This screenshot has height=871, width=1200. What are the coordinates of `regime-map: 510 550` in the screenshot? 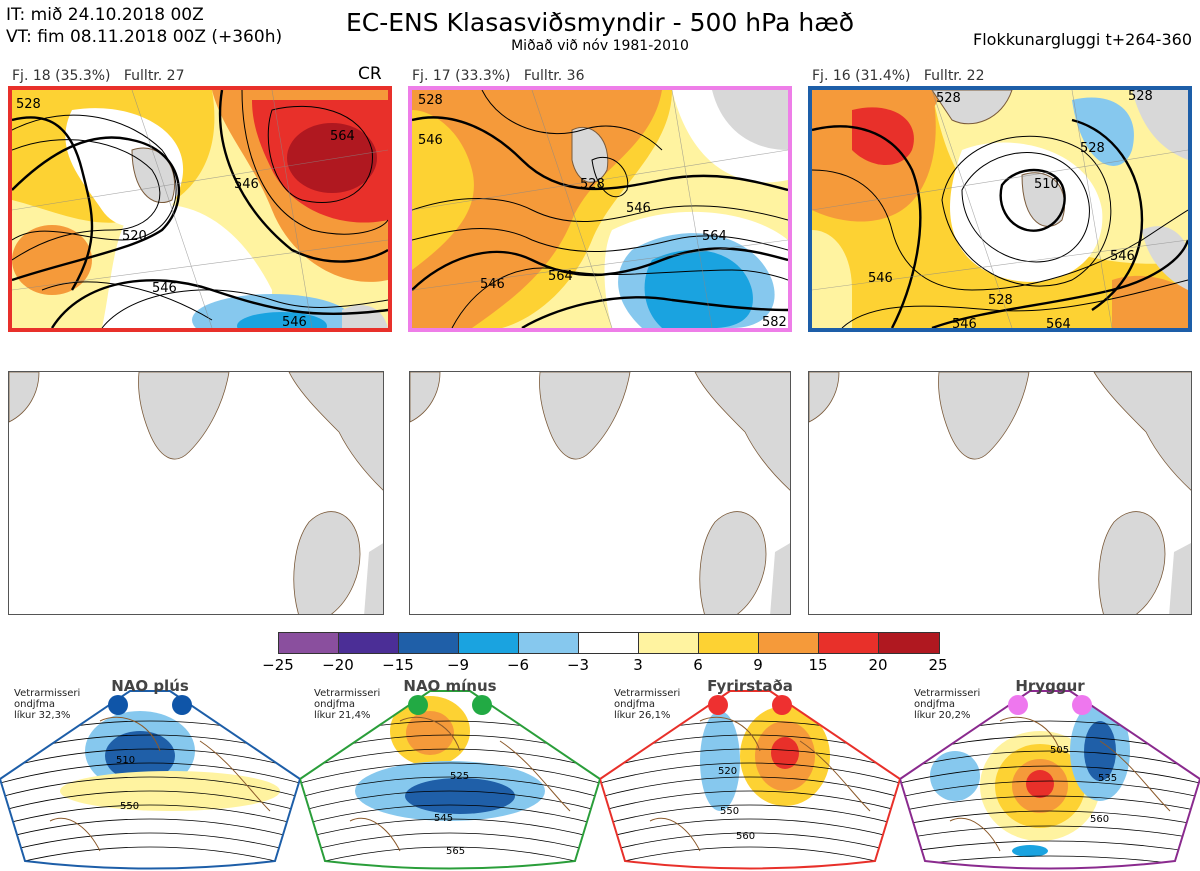 It's located at (150, 780).